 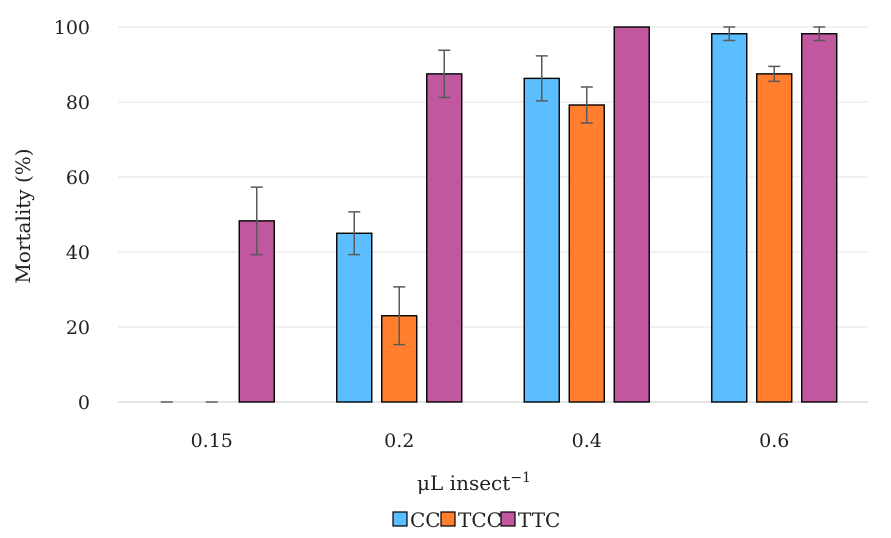 What do you see at coordinates (631, 214) in the screenshot?
I see `bar-ttc-0.4` at bounding box center [631, 214].